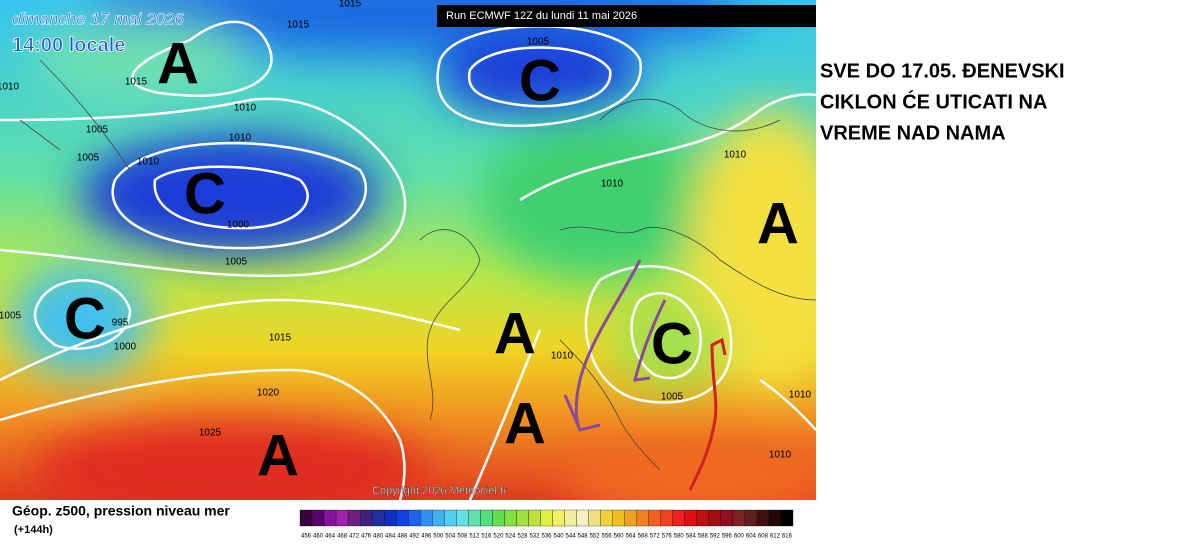 Image resolution: width=1200 pixels, height=549 pixels. What do you see at coordinates (121, 511) in the screenshot?
I see `legend-title: Géop. z500, pression niveau mer` at bounding box center [121, 511].